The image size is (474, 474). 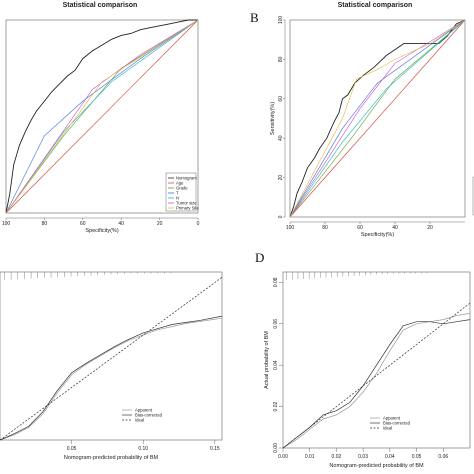 I want to click on panel-a-x-tick-label: 20, so click(x=160, y=224).